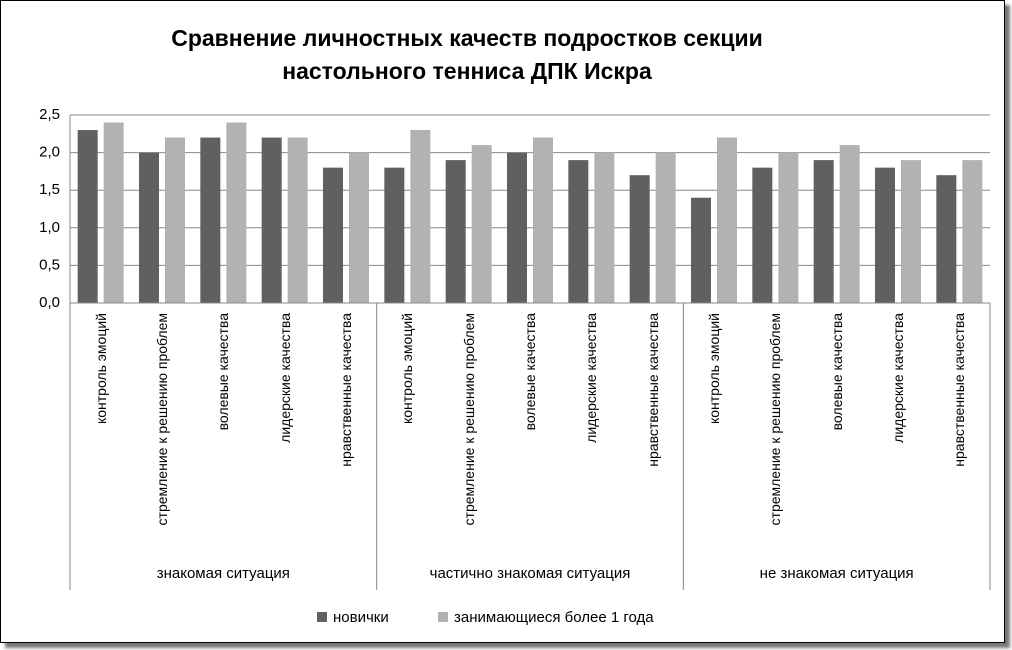 The height and width of the screenshot is (650, 1012). Describe the element at coordinates (837, 573) in the screenshot. I see `group-label: не знакомая ситуация` at that location.